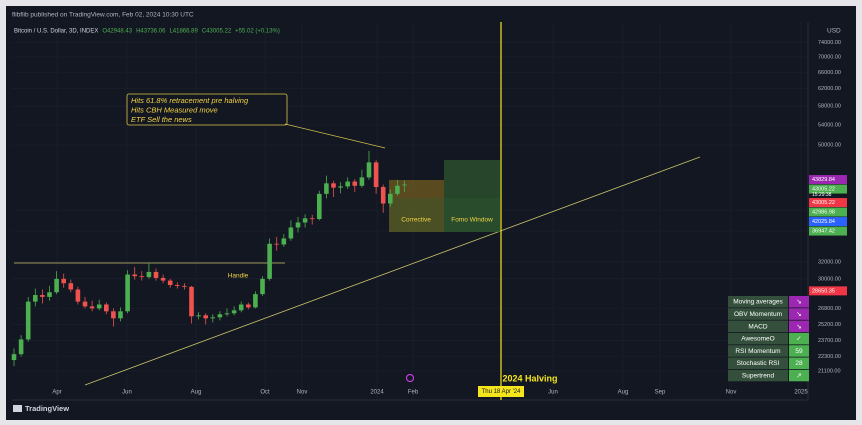  What do you see at coordinates (472, 220) in the screenshot?
I see `fomo-label: Fomo Window` at bounding box center [472, 220].